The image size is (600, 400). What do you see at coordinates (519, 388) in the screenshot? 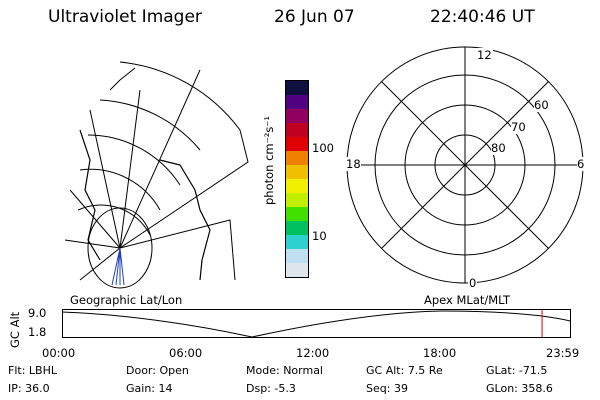
I see `status-glon: GLon: 358.6` at bounding box center [519, 388].